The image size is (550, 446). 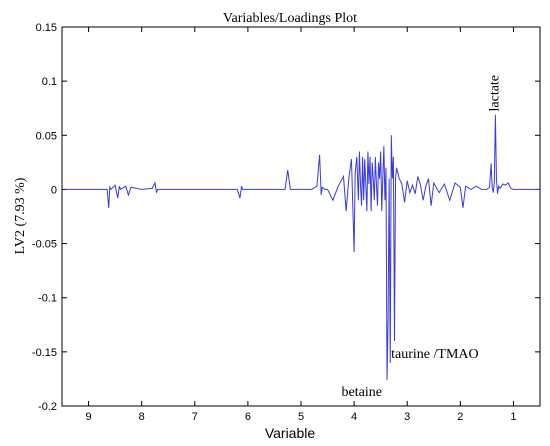 I want to click on y-tick-label: 0.05, so click(x=46, y=136).